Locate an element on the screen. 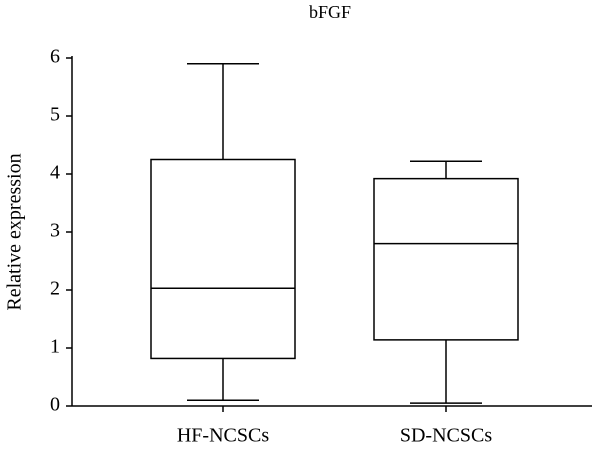 The image size is (600, 454). y-axis-label: Relative expression is located at coordinates (15, 231).